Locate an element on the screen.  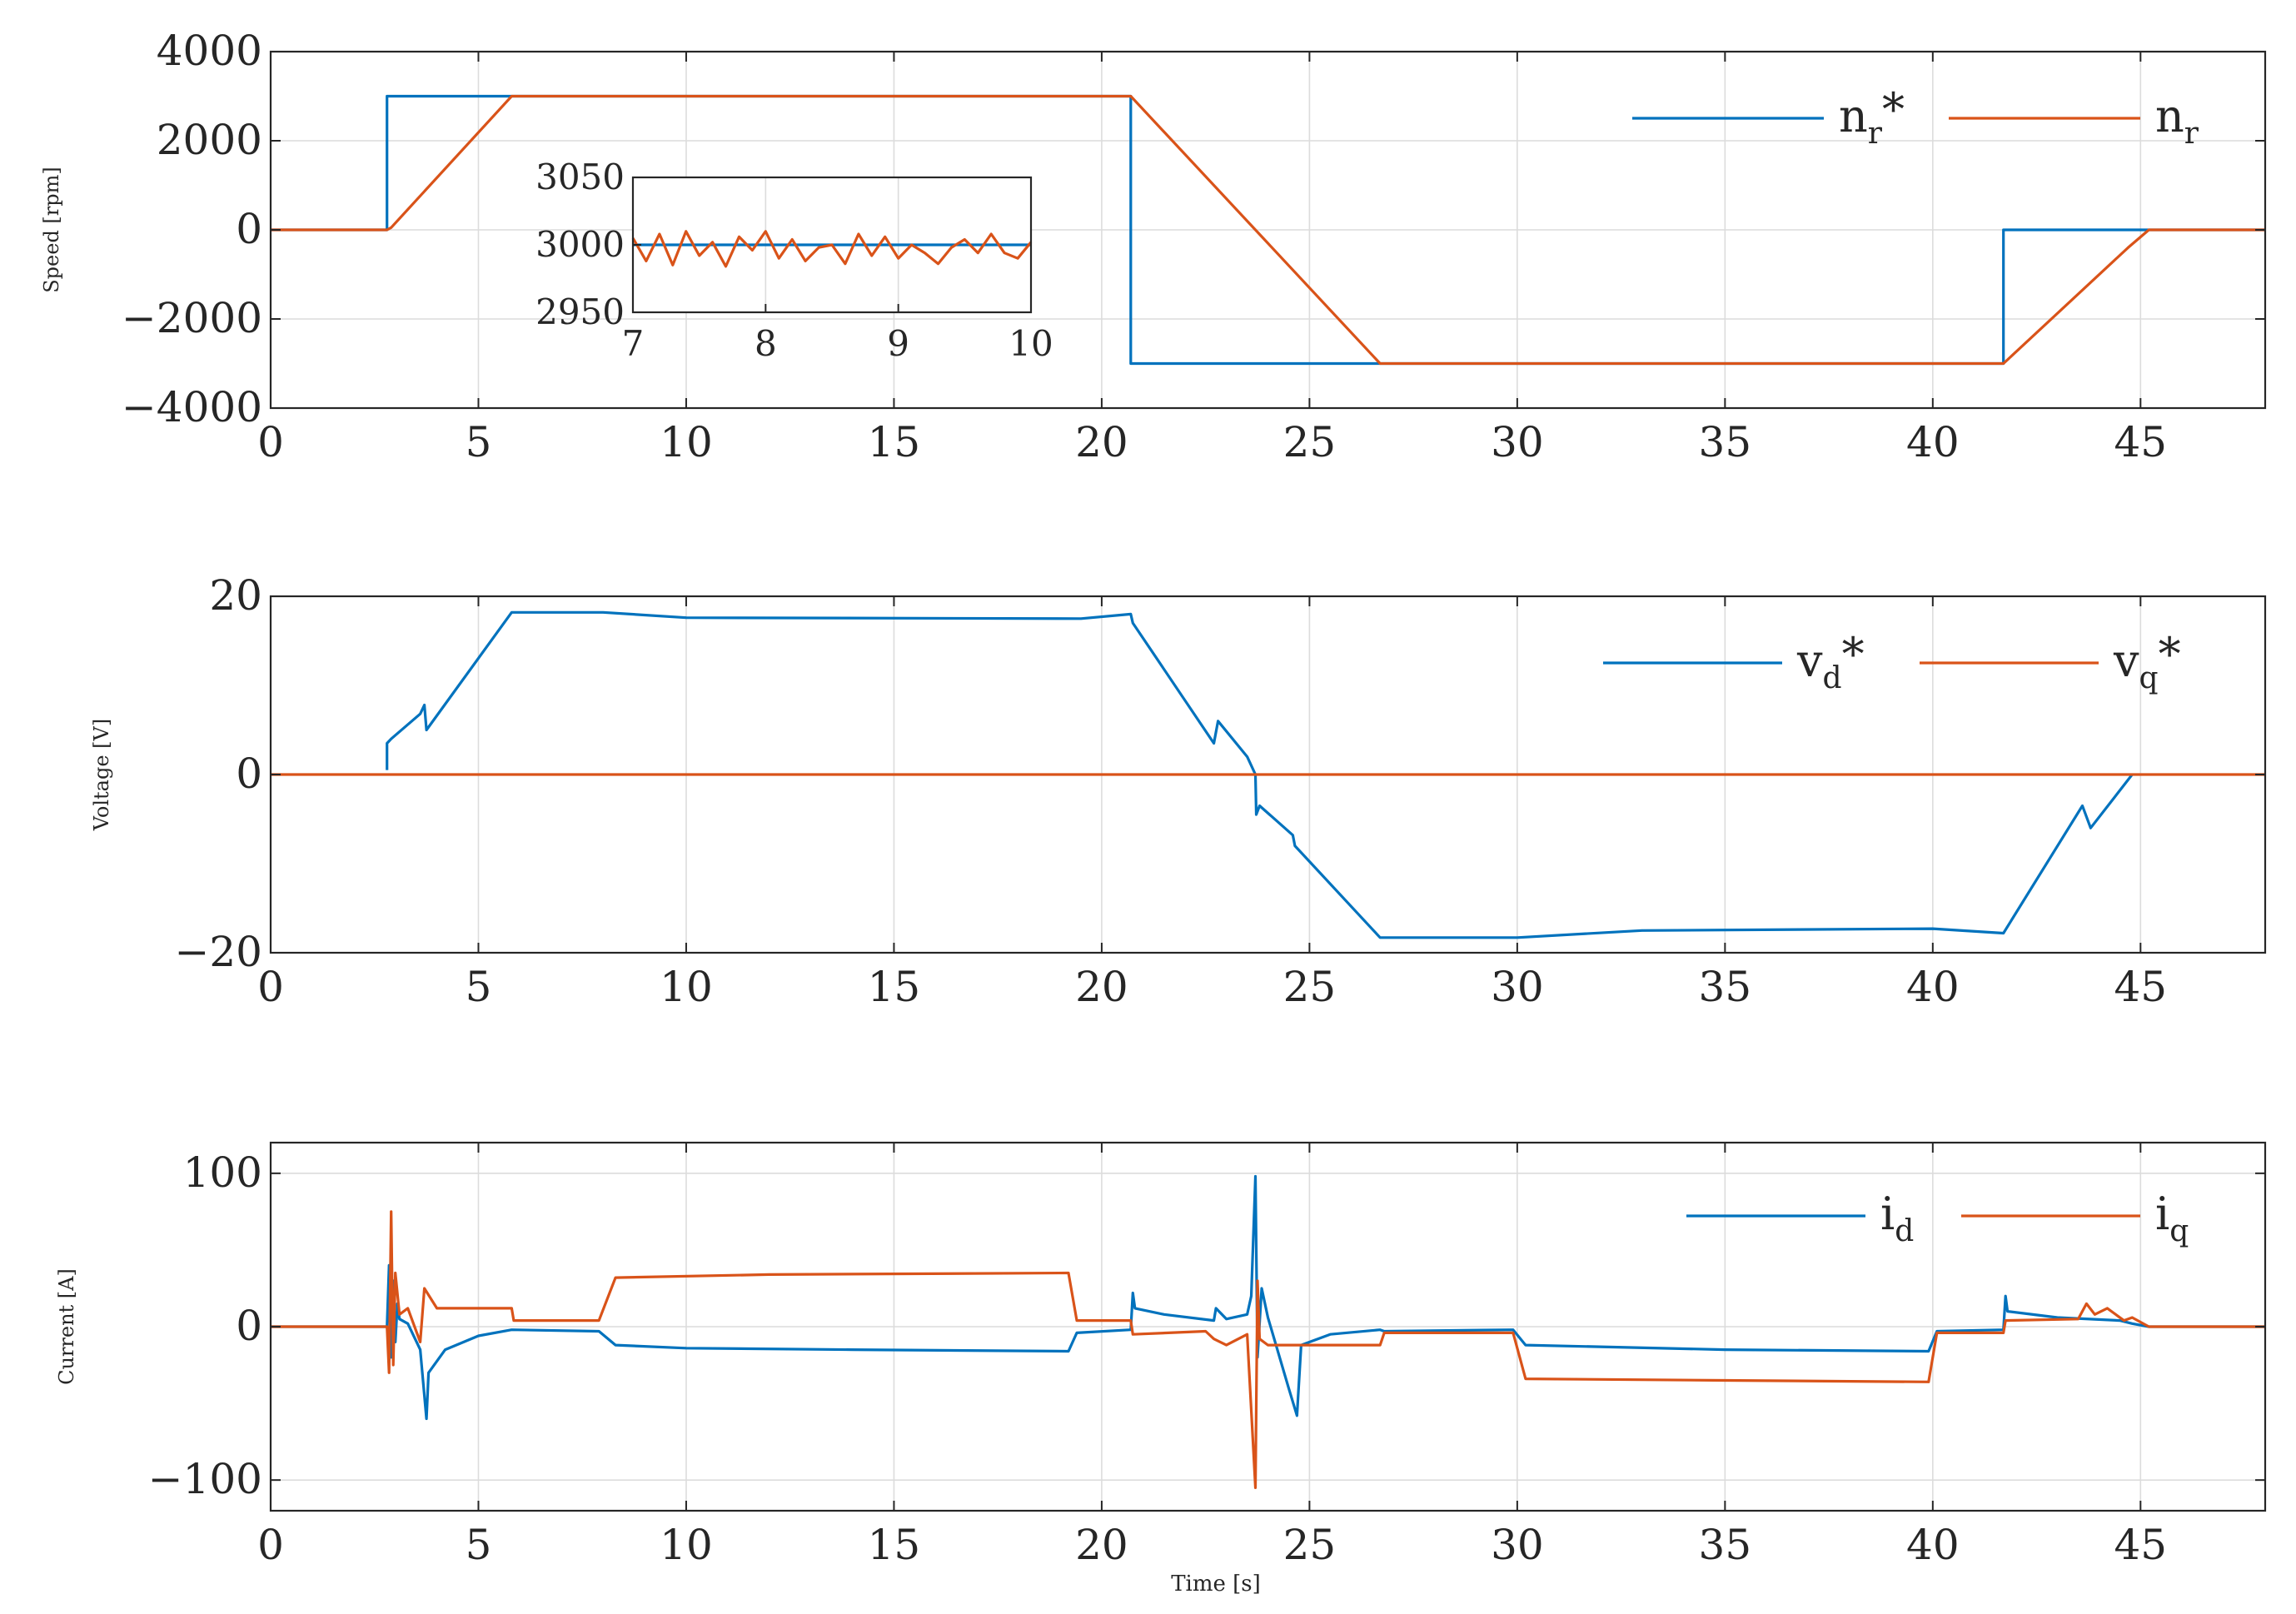
y-tick-label: 20 is located at coordinates (236, 595).